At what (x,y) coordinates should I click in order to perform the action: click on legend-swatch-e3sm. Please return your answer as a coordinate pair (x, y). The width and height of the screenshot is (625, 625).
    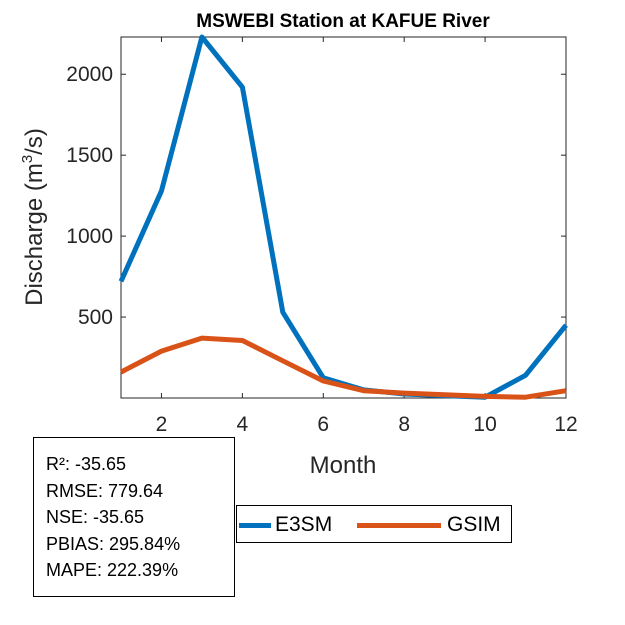
    Looking at the image, I should click on (255, 525).